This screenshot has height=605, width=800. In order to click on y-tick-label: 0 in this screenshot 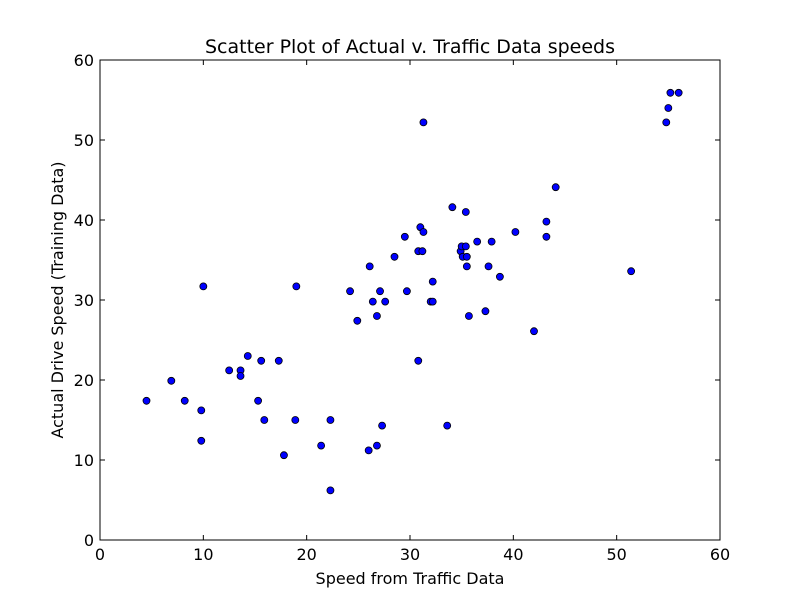, I will do `click(89, 540)`.